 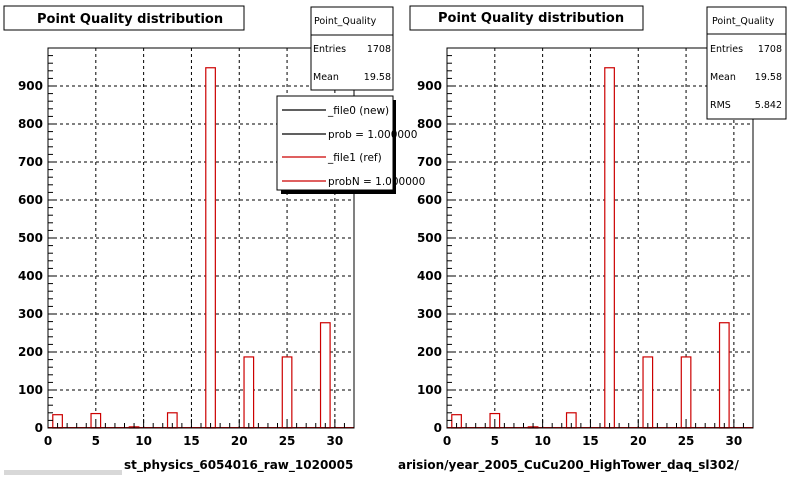 What do you see at coordinates (354, 158) in the screenshot?
I see `legend-label-2: _file1 (ref)` at bounding box center [354, 158].